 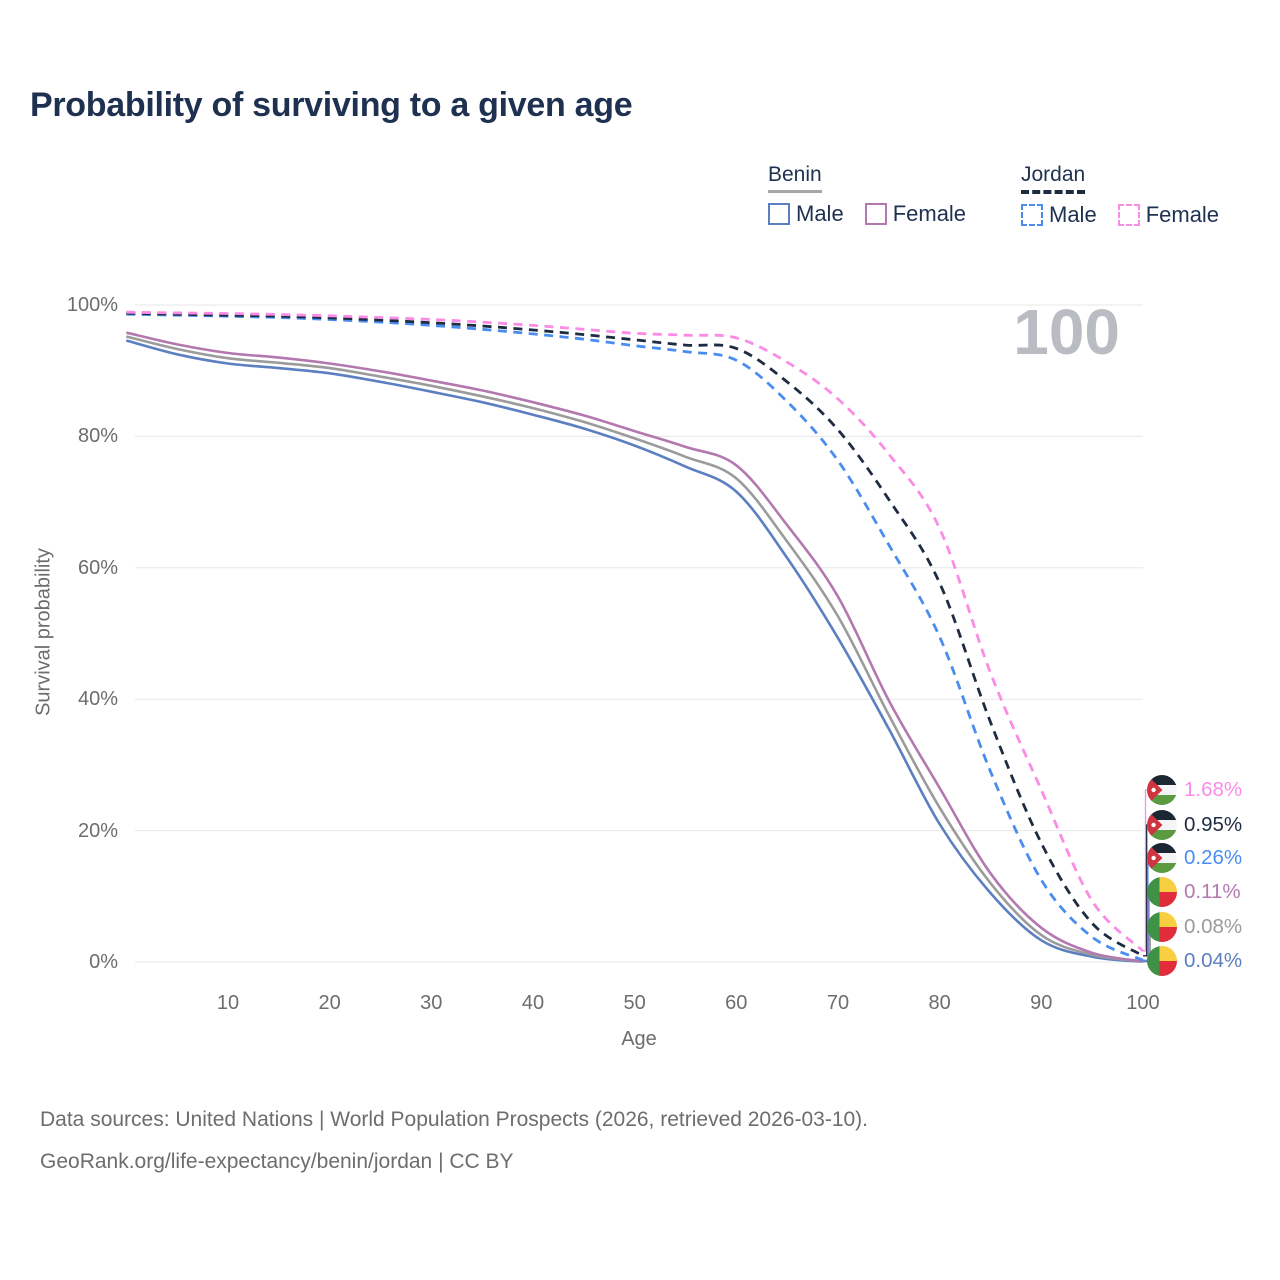 What do you see at coordinates (1073, 214) in the screenshot?
I see `legend-label-jordan-male: Male` at bounding box center [1073, 214].